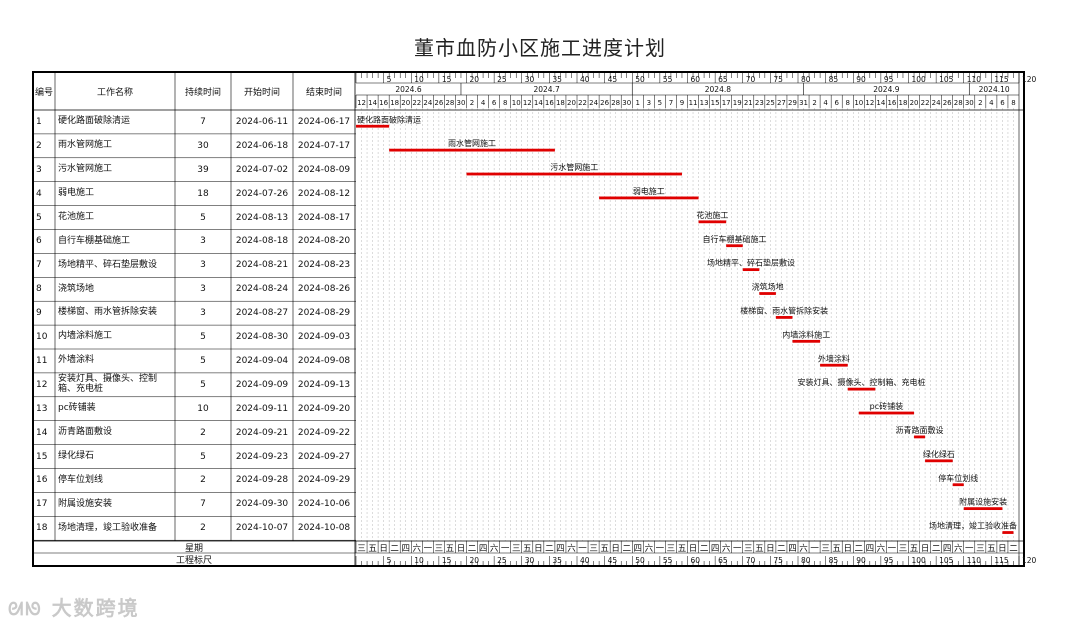 The image size is (1080, 627). I want to click on day-label: 5, so click(660, 103).